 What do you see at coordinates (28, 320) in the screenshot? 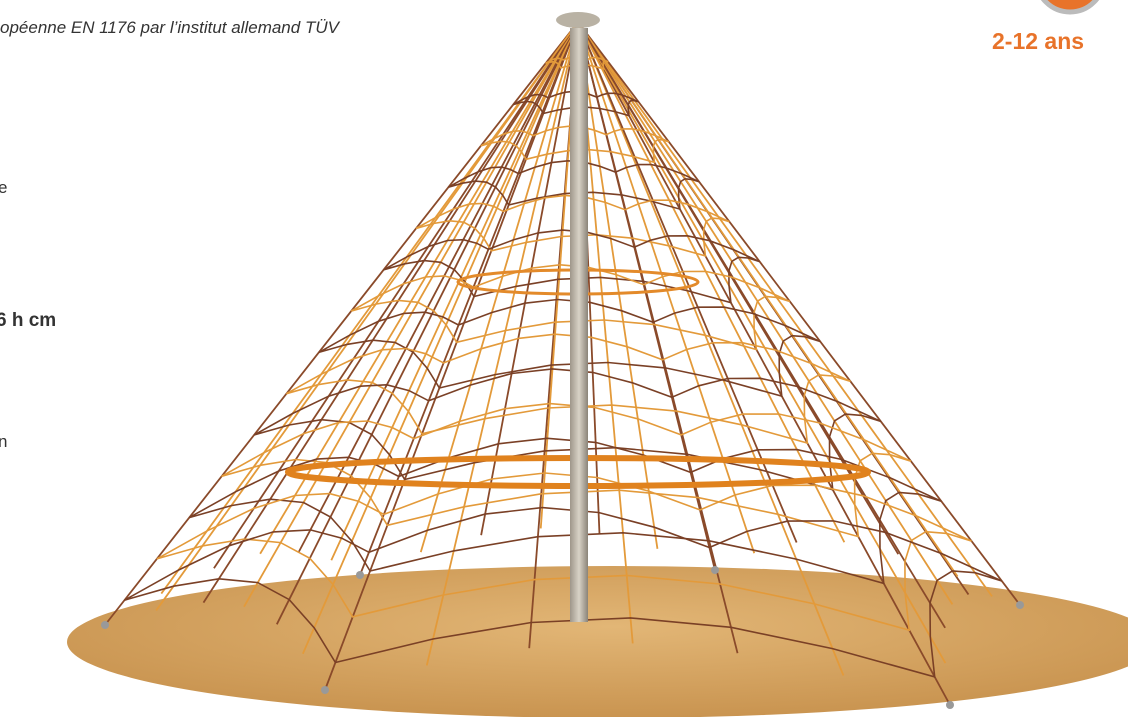
I see `dimensions-text: 6 h cm` at bounding box center [28, 320].